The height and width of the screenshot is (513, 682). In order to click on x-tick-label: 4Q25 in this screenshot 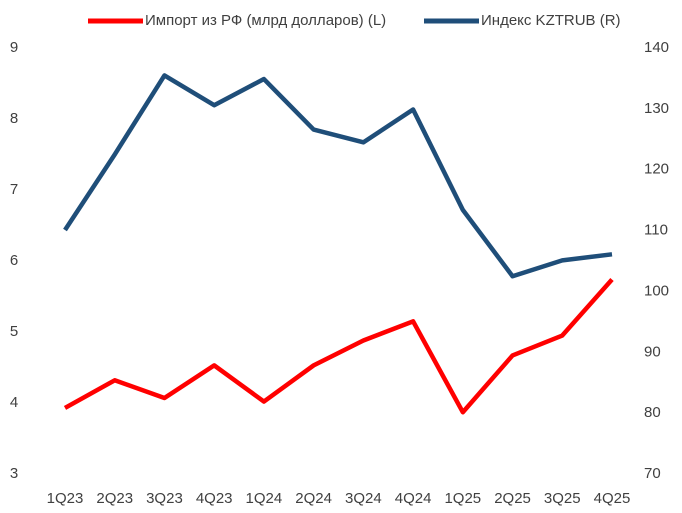, I will do `click(612, 498)`.